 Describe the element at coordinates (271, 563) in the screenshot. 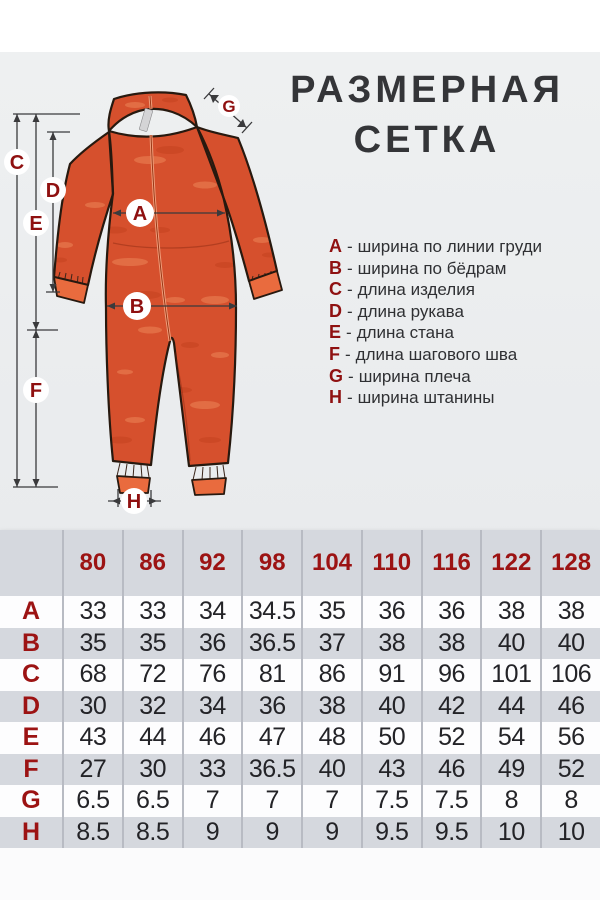

I see `size-column-header: 98` at that location.